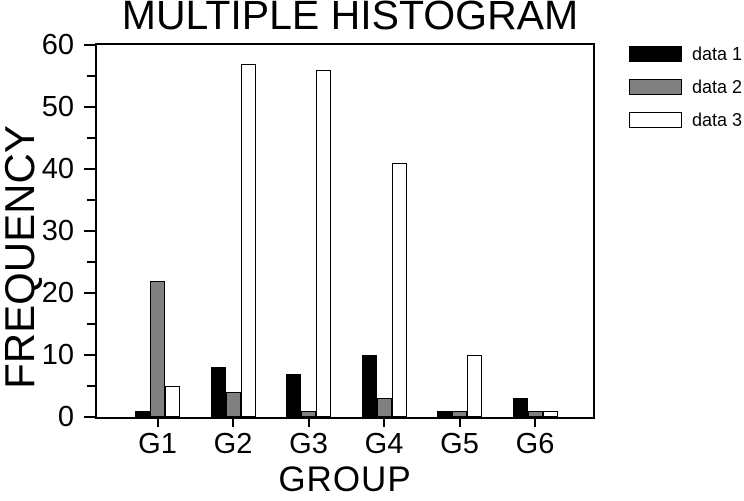  What do you see at coordinates (686, 54) in the screenshot?
I see `legend-item-data1: data 1` at bounding box center [686, 54].